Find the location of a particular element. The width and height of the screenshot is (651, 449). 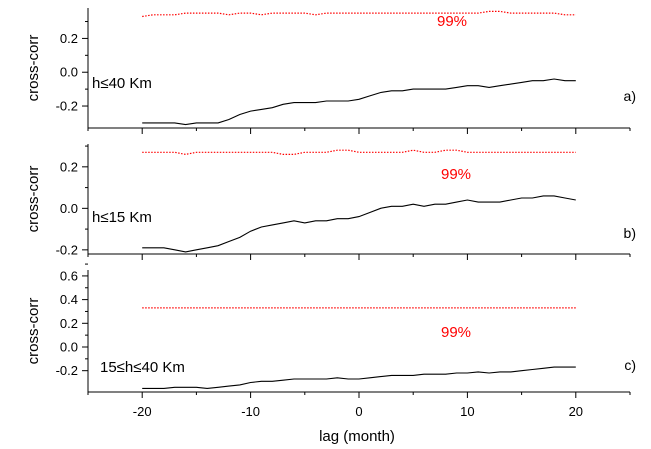

panel-label: a) is located at coordinates (630, 96).